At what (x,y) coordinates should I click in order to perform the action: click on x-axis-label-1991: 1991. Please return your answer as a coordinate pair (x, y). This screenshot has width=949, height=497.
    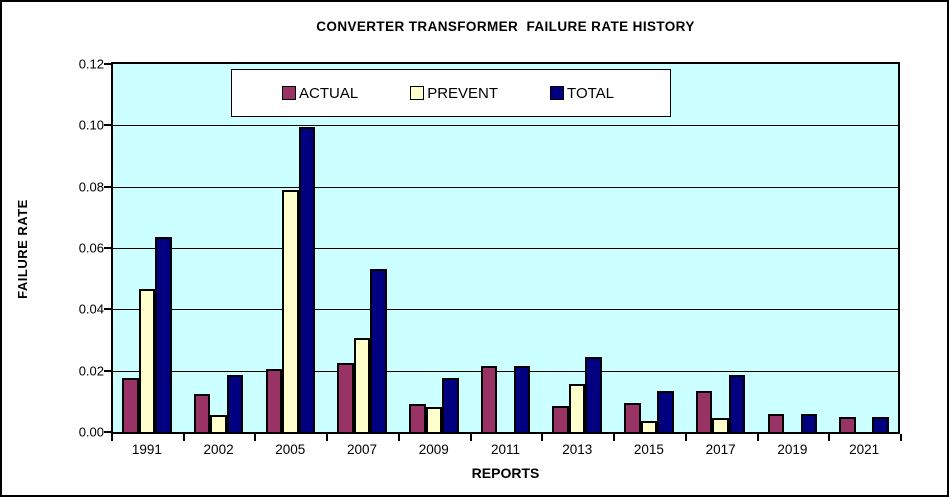
    Looking at the image, I should click on (146, 449).